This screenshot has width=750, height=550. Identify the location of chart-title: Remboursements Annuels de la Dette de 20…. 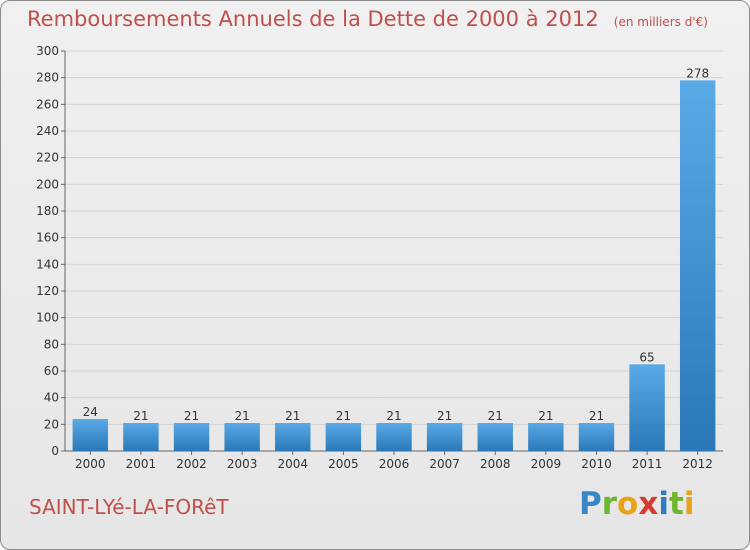
(313, 19).